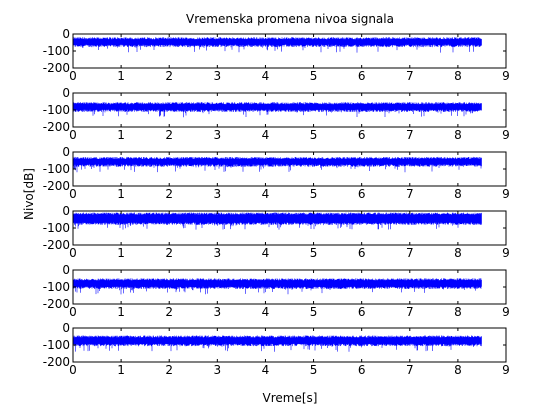 The width and height of the screenshot is (560, 420). What do you see at coordinates (410, 194) in the screenshot?
I see `x-tick-label-3-7: 7` at bounding box center [410, 194].